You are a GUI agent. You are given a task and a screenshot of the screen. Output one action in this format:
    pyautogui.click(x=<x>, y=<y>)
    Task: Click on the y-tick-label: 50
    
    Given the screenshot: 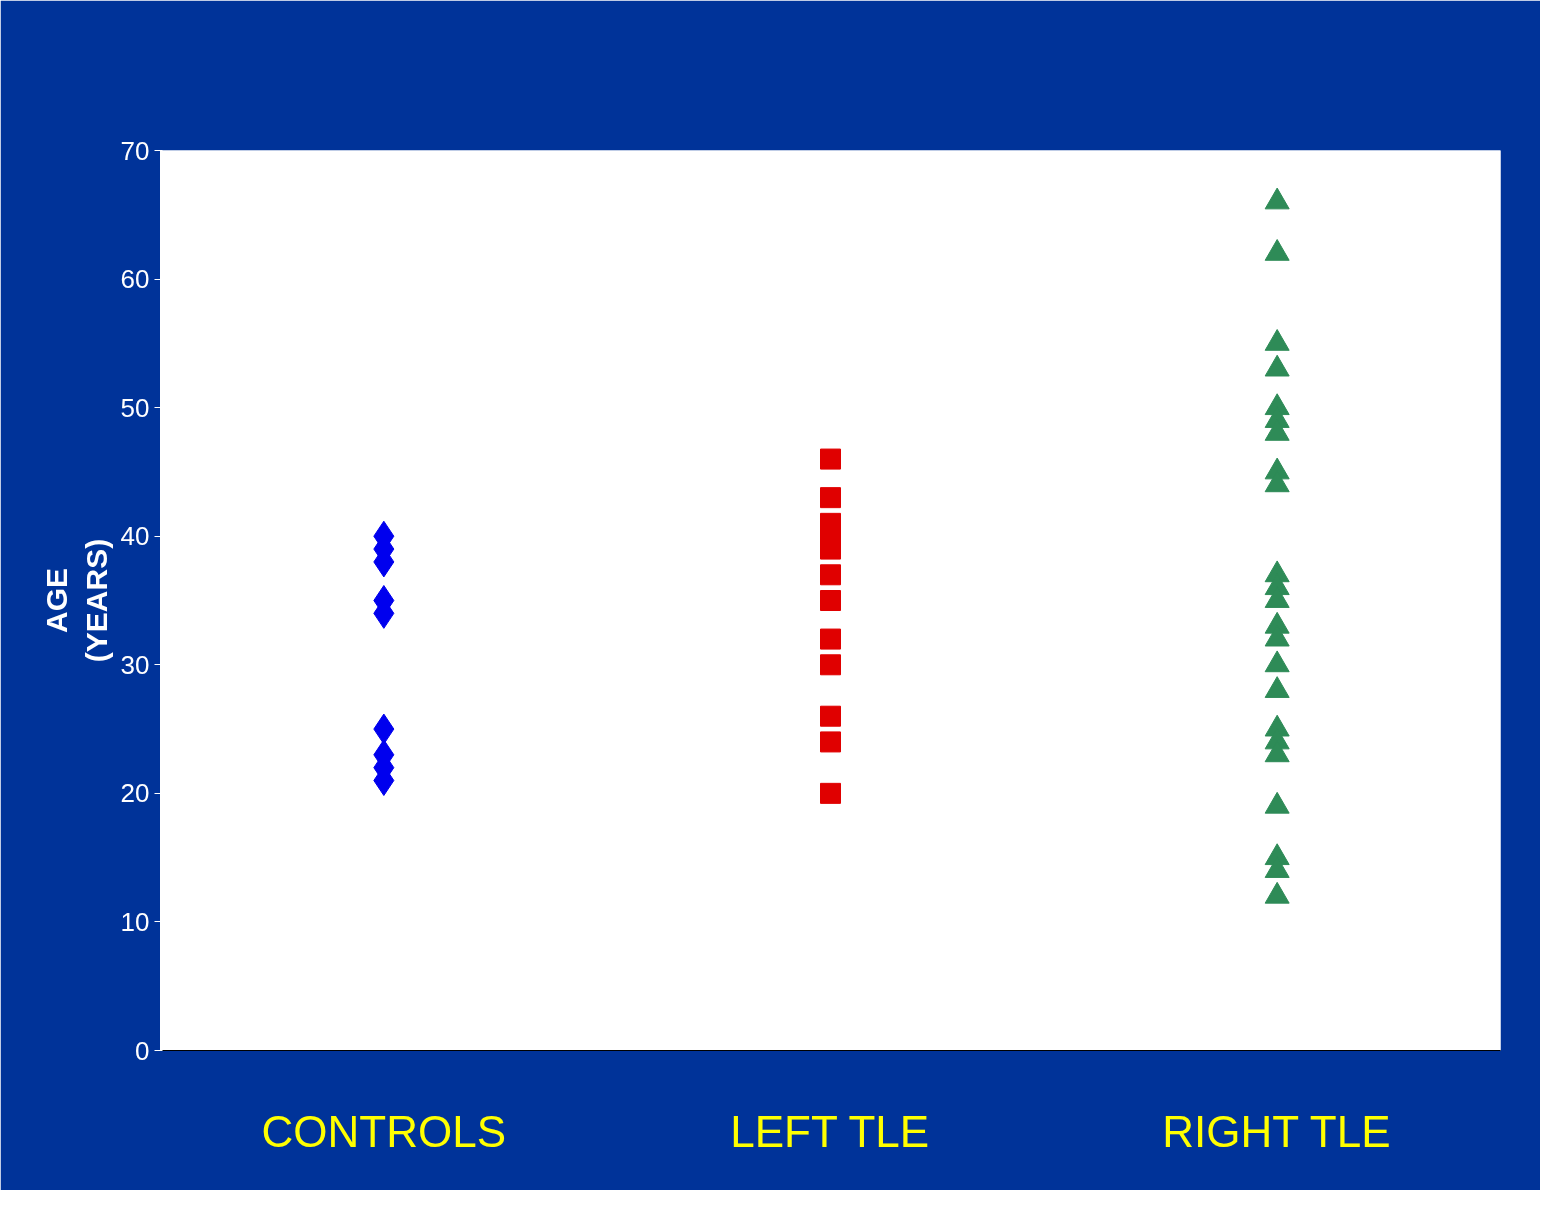 What is the action you would take?
    pyautogui.click(x=135, y=407)
    